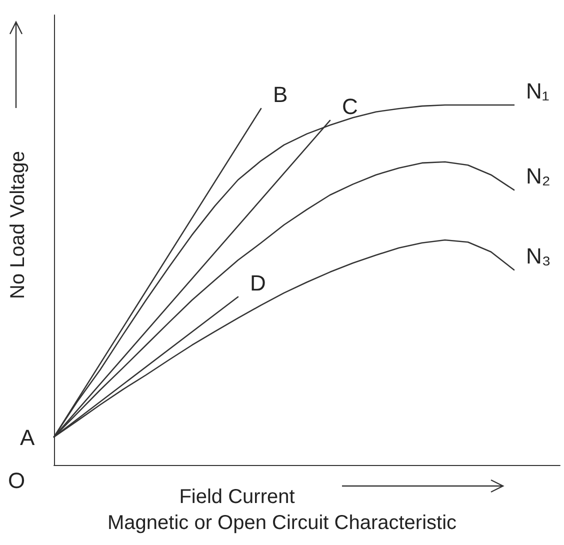  Describe the element at coordinates (538, 91) in the screenshot. I see `series-label: N₁` at that location.